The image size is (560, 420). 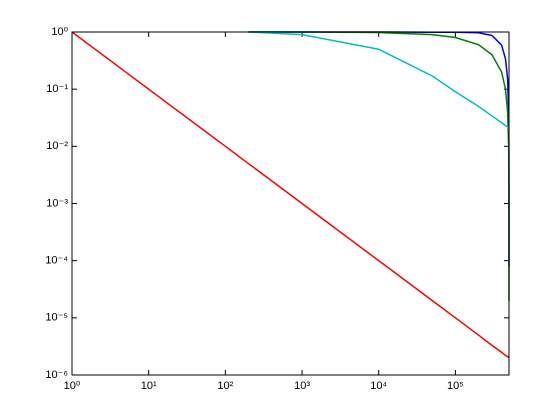 What do you see at coordinates (455, 386) in the screenshot?
I see `x-tick-label: 10⁵` at bounding box center [455, 386].